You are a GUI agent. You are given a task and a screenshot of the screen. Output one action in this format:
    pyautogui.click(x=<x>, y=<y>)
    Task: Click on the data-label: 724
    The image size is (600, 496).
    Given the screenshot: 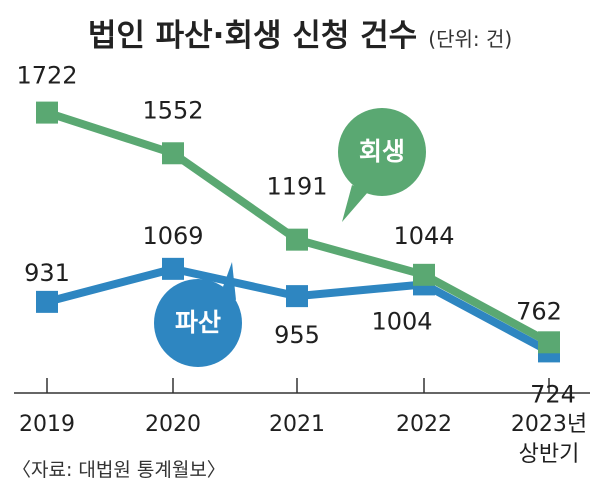 What is the action you would take?
    pyautogui.click(x=553, y=394)
    